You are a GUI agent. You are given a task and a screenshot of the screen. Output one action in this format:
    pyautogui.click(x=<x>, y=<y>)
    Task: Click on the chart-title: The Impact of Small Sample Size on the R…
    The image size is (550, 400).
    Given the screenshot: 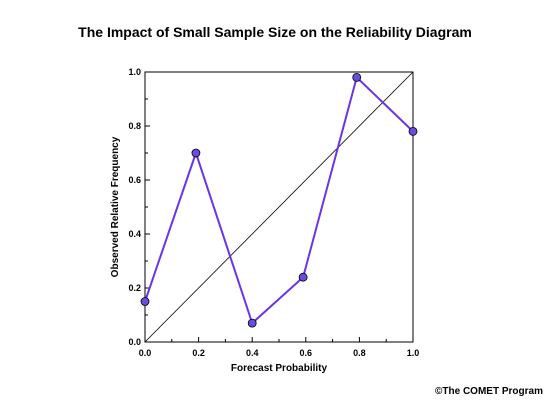 What is the action you would take?
    pyautogui.click(x=275, y=32)
    